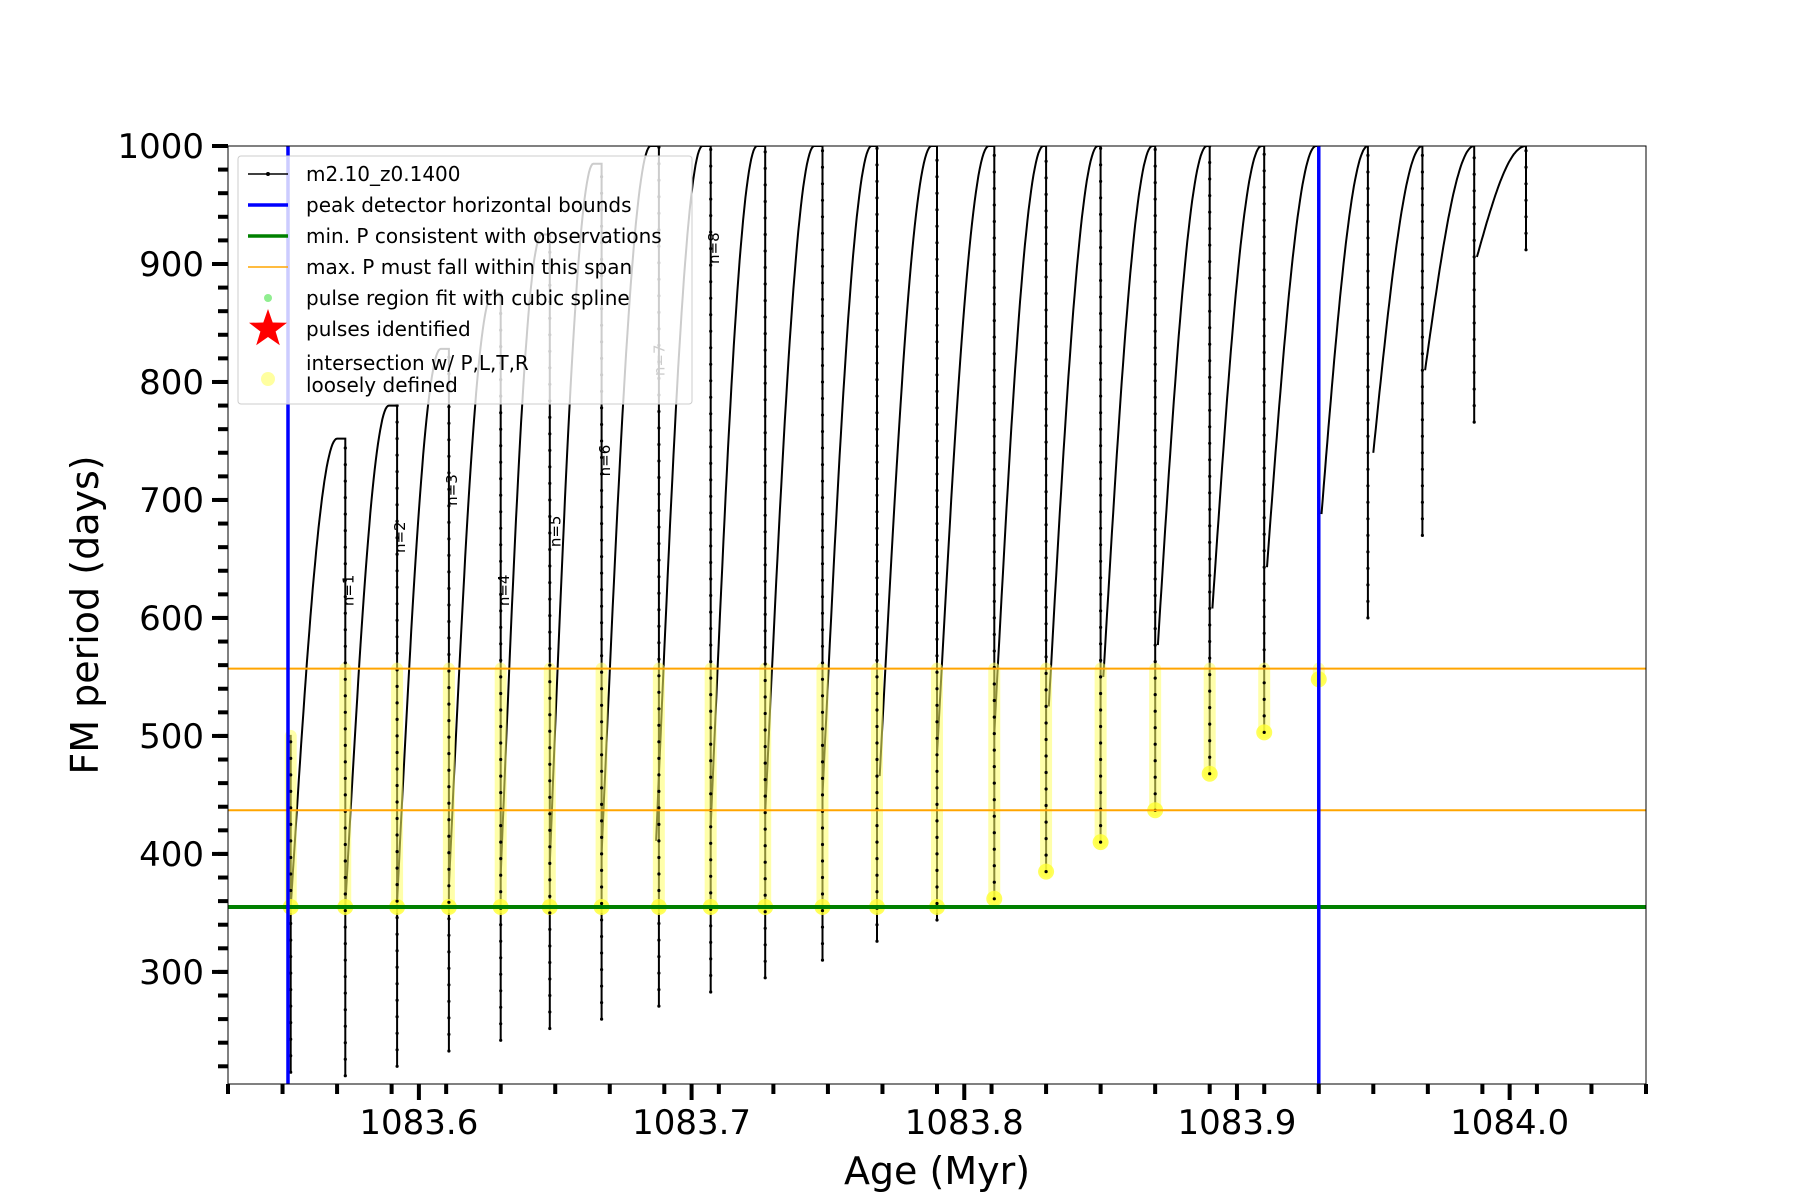 This screenshot has height=1204, width=1800. What do you see at coordinates (268, 379) in the screenshot?
I see `legend-swatch` at bounding box center [268, 379].